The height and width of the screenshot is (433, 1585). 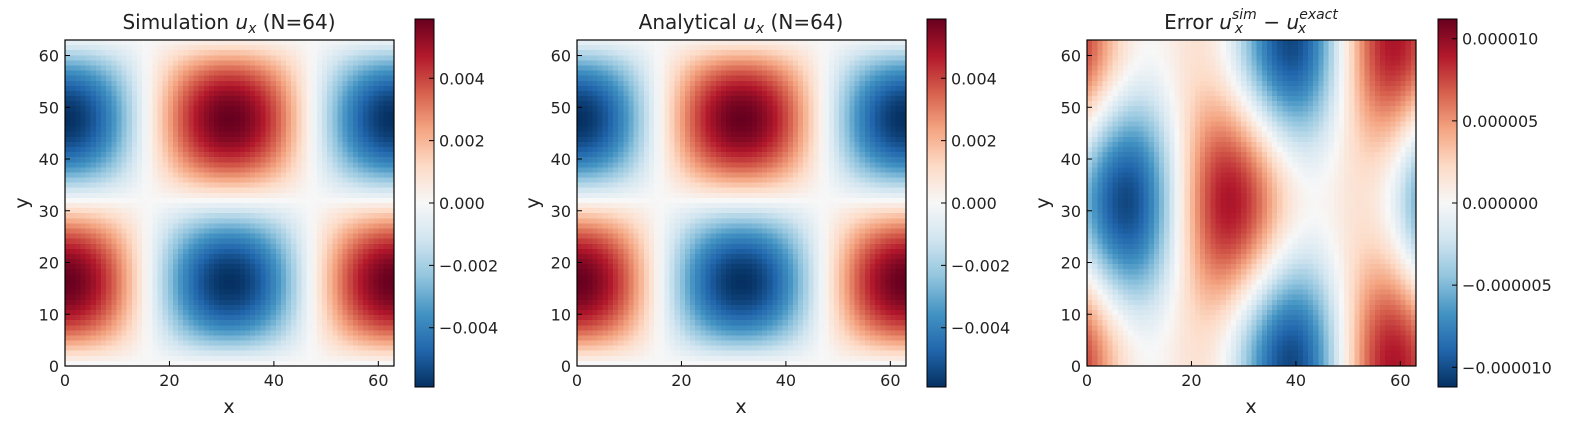 I want to click on colorbar-tick-label: −0.000010, so click(x=1507, y=367).